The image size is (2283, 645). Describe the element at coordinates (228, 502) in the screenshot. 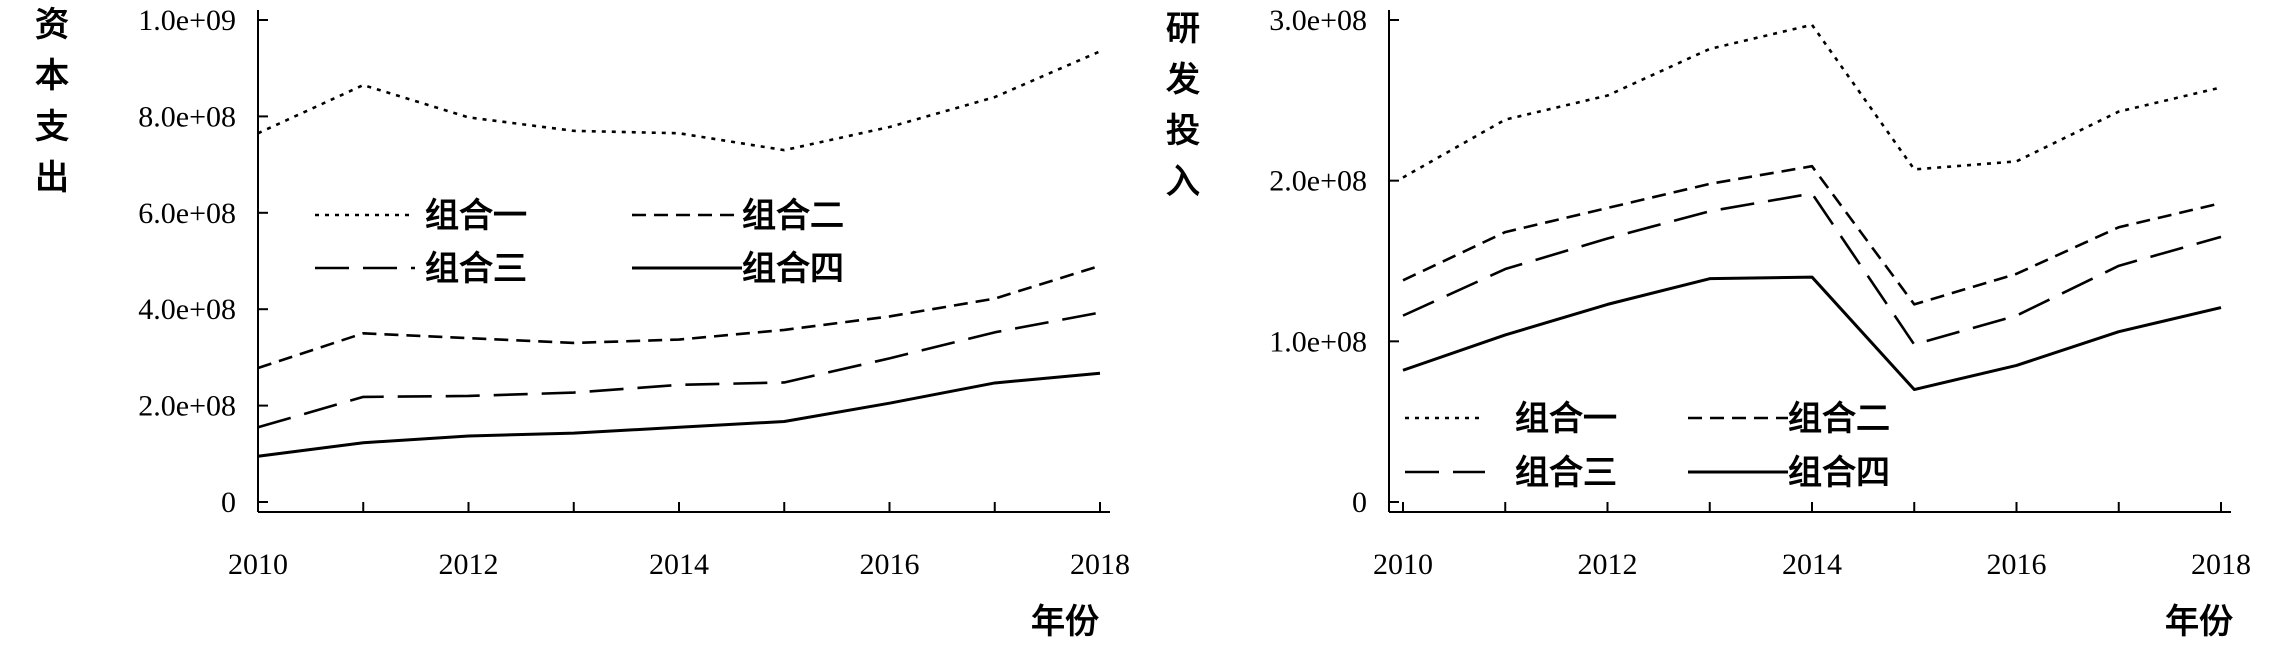

I see `chart1-y-tick-label: 0` at that location.